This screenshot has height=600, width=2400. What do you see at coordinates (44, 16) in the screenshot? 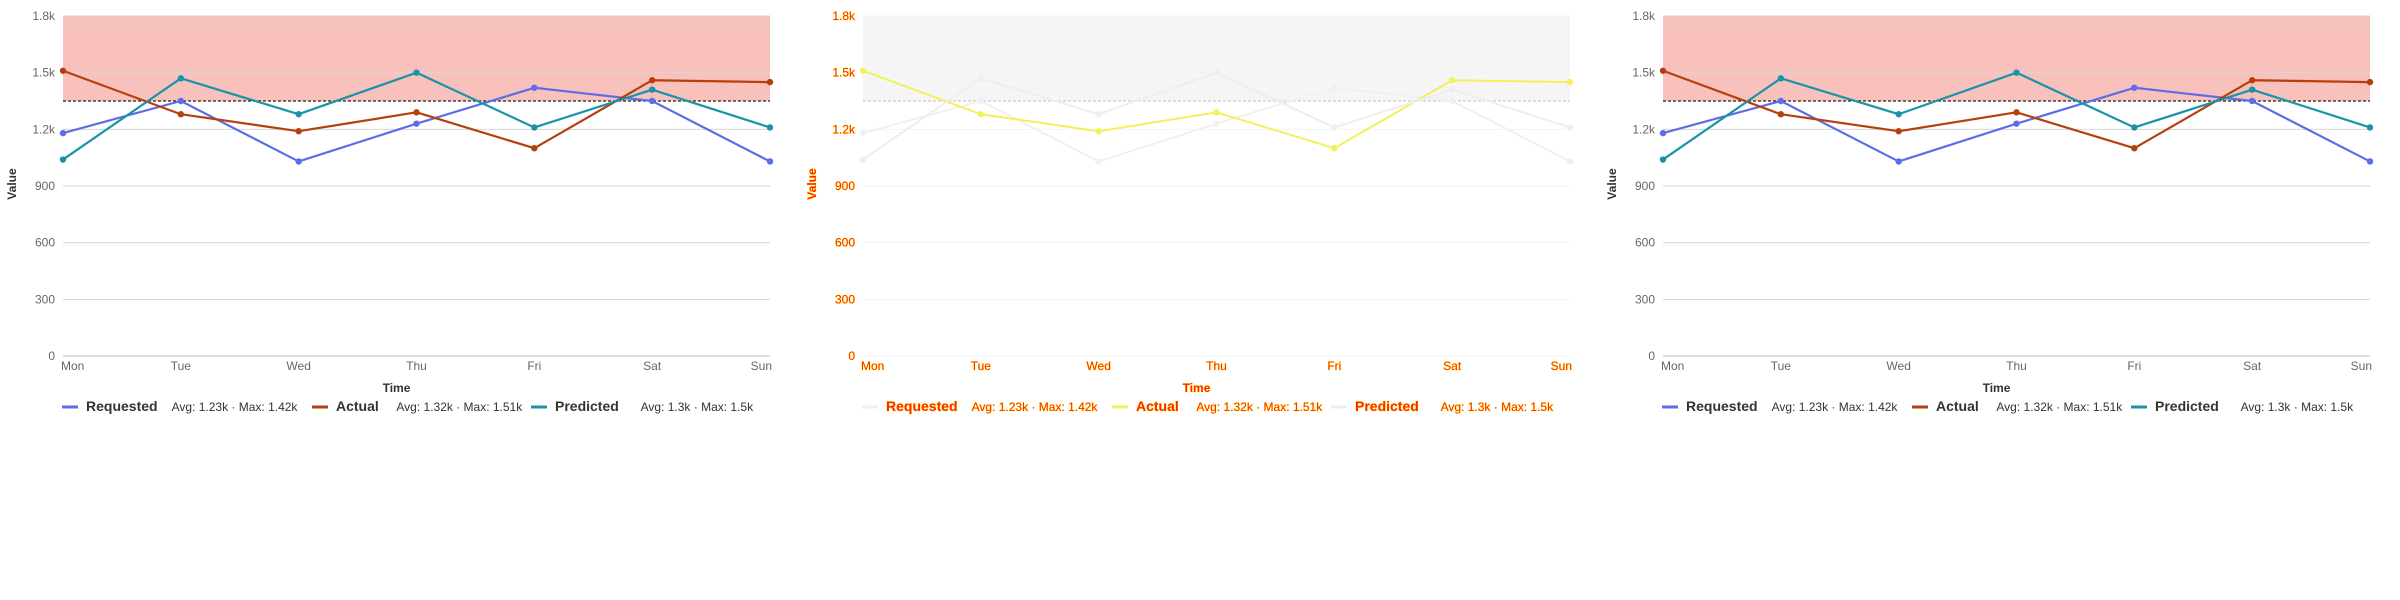
I see `y-tick-label: 1.8k` at bounding box center [44, 16].